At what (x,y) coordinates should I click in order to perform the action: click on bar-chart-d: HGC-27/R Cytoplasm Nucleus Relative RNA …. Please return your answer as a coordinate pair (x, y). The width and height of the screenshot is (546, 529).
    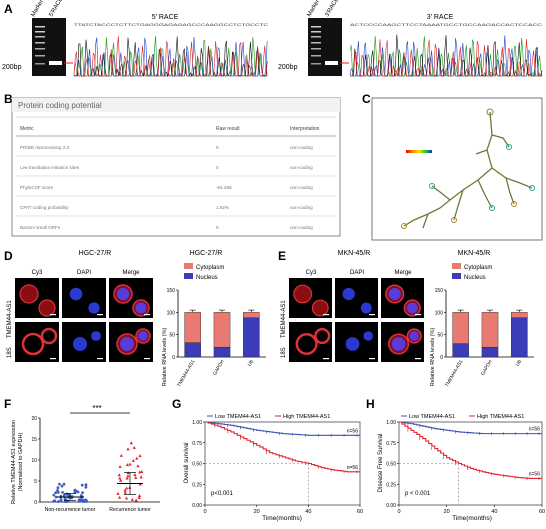
    Looking at the image, I should click on (214, 319).